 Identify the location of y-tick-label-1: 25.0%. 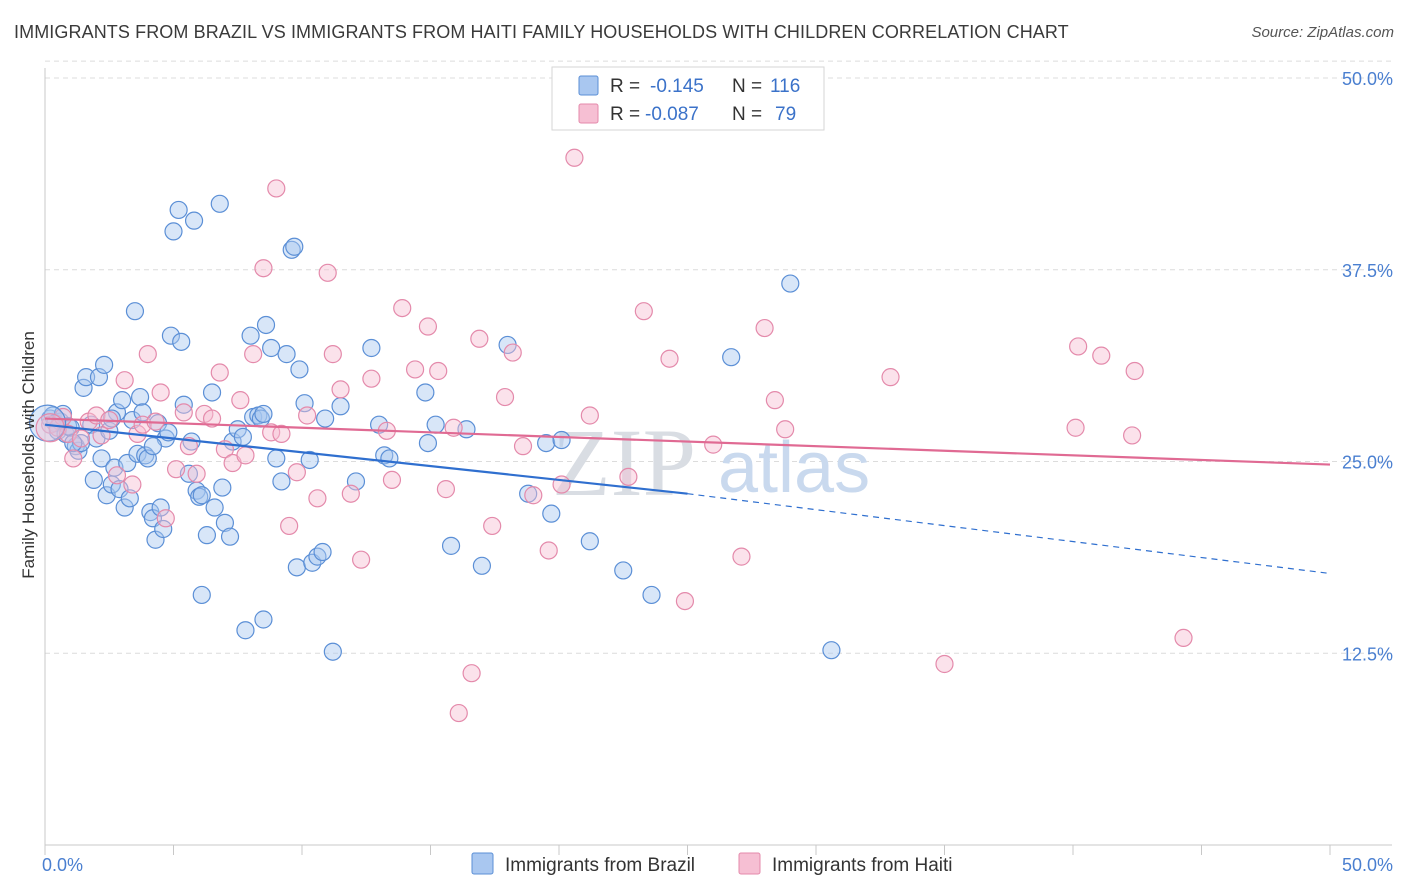
(1367, 463).